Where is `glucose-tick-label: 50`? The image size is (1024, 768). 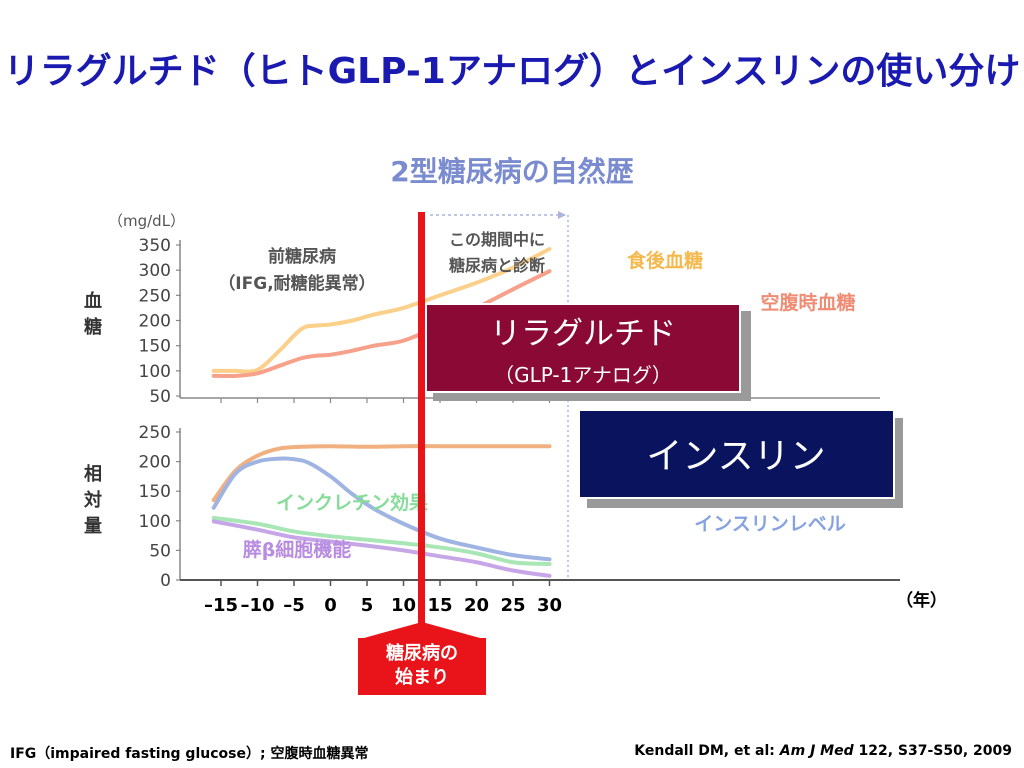 glucose-tick-label: 50 is located at coordinates (160, 397).